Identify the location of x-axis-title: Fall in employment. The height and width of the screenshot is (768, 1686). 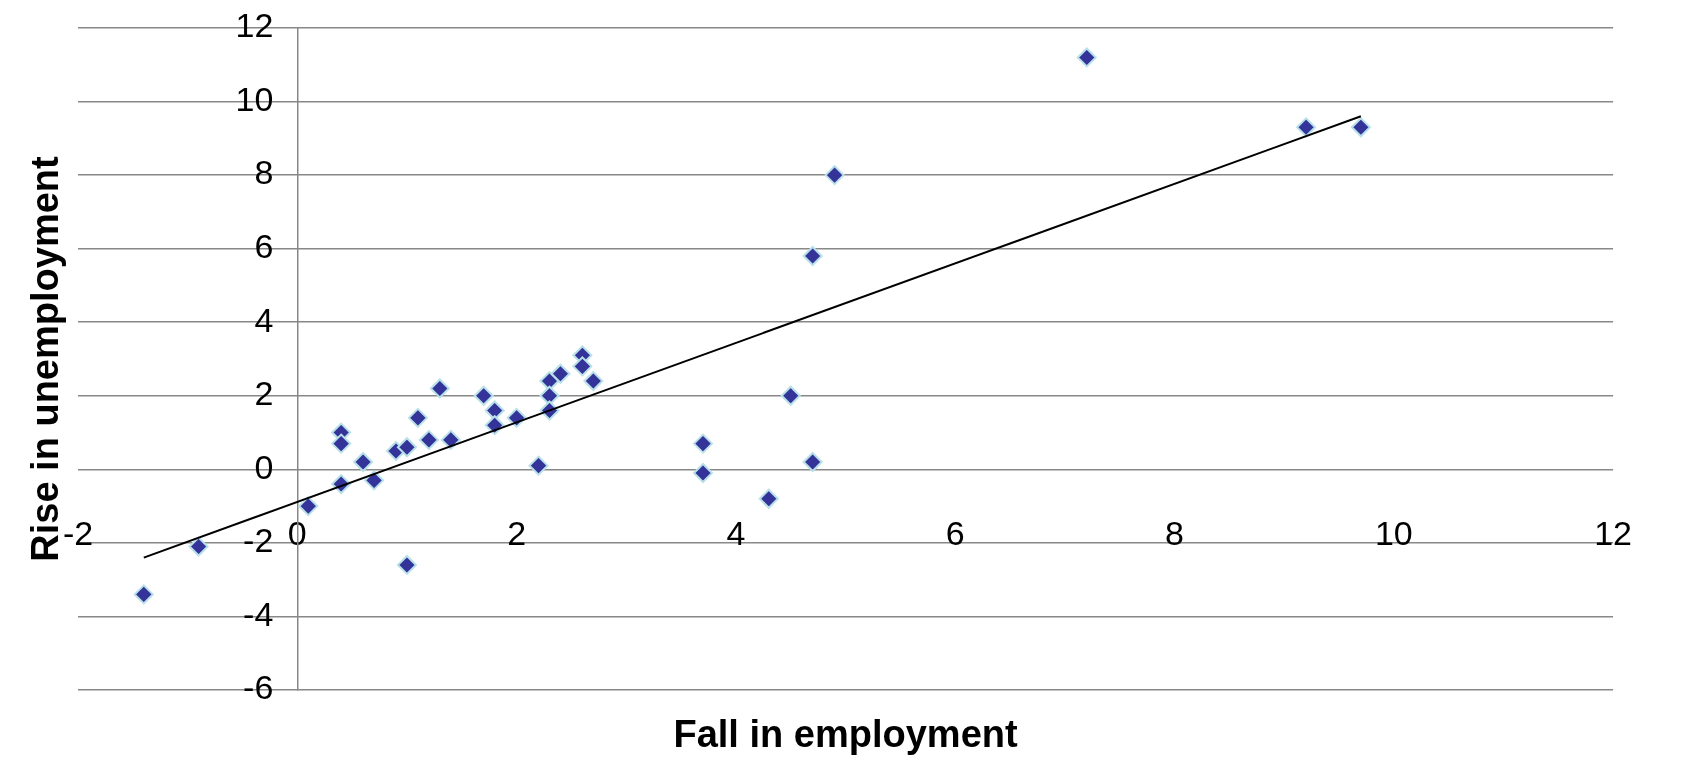
(845, 734).